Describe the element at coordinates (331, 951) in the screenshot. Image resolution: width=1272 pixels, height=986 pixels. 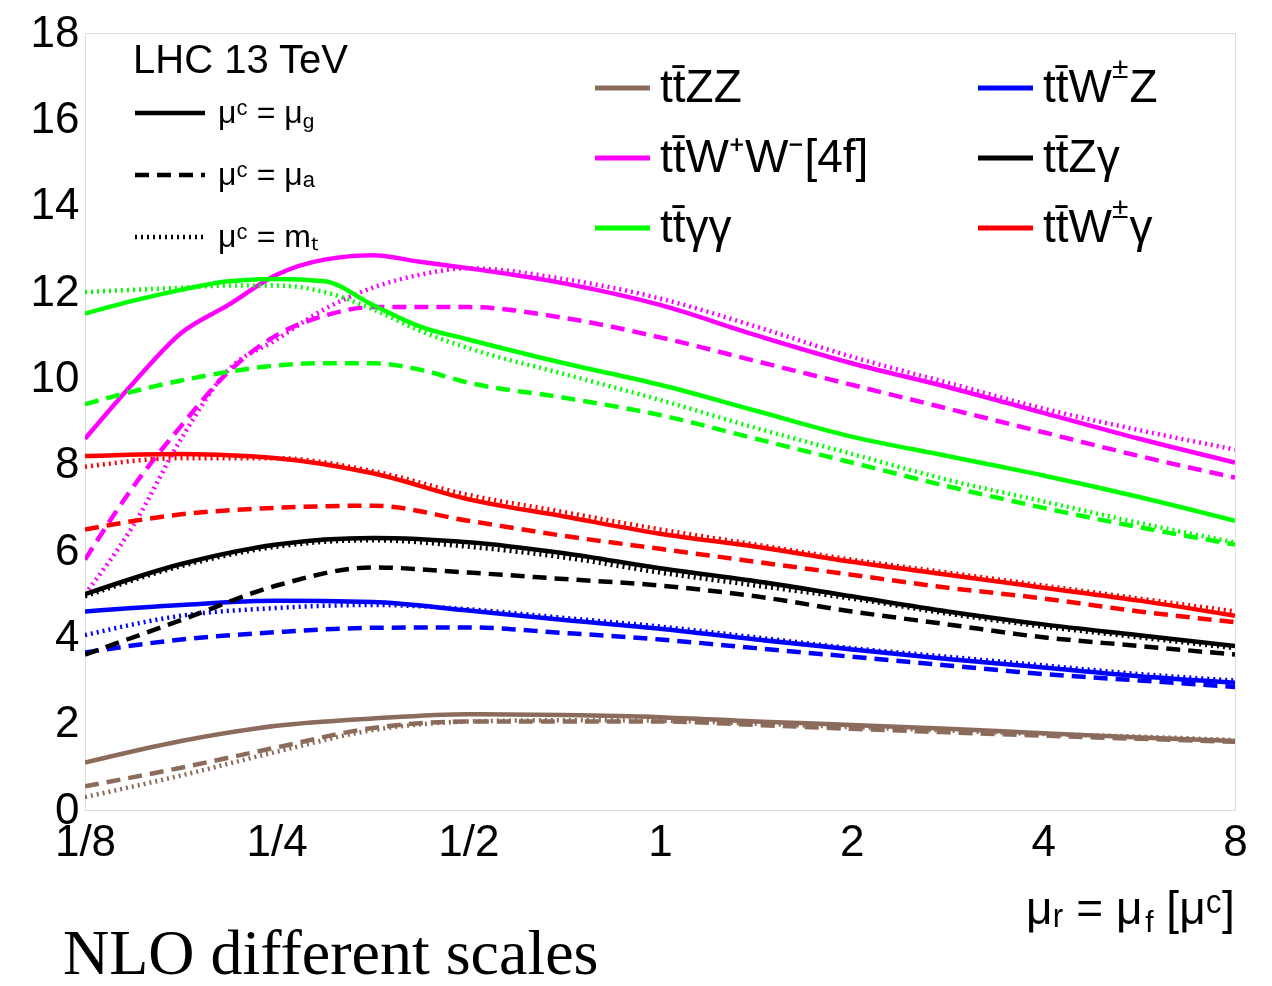
I see `text: NLO different scales` at that location.